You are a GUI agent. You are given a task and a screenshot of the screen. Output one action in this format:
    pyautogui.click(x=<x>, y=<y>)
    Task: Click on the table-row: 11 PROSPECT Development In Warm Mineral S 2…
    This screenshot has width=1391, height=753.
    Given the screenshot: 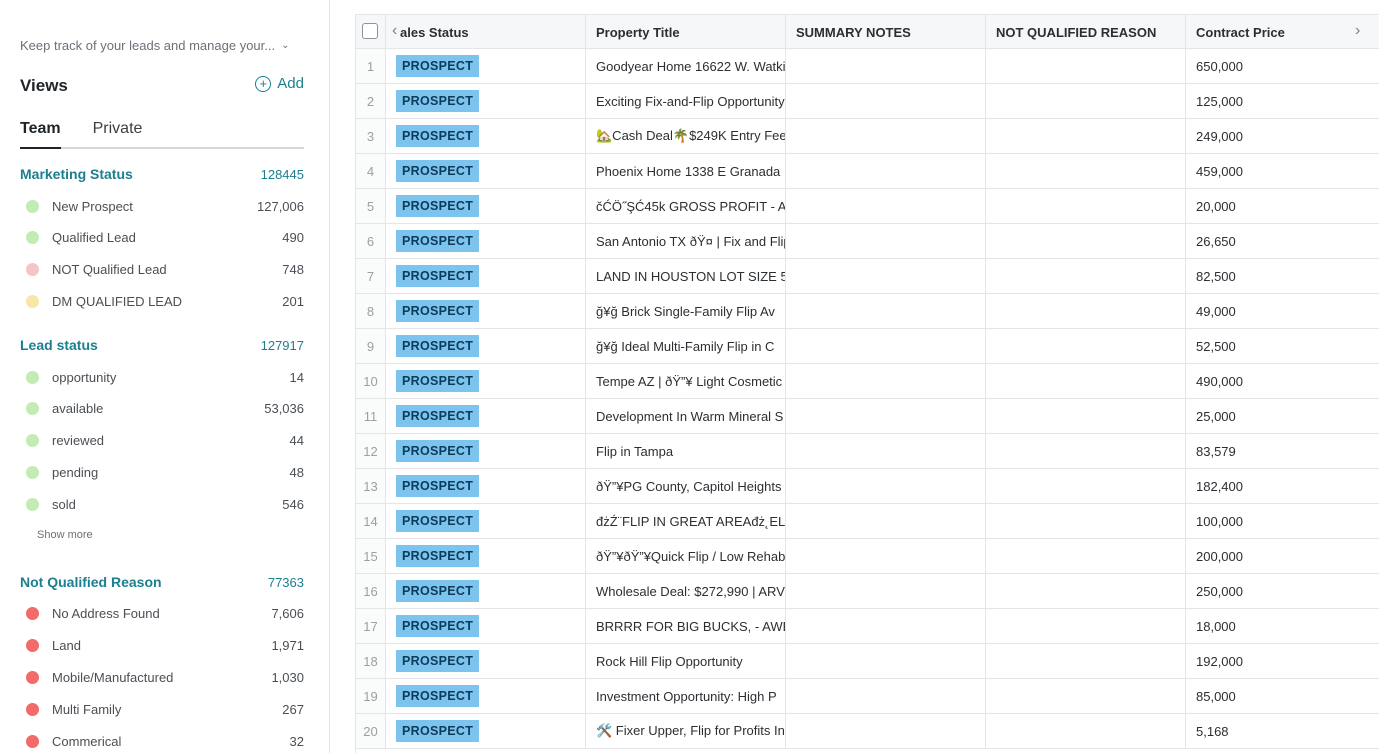 What is the action you would take?
    pyautogui.click(x=867, y=416)
    